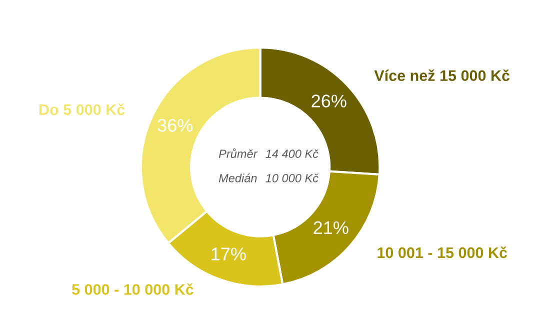 Image resolution: width=555 pixels, height=334 pixels. Describe the element at coordinates (229, 254) in the screenshot. I see `data-label: 17%` at that location.